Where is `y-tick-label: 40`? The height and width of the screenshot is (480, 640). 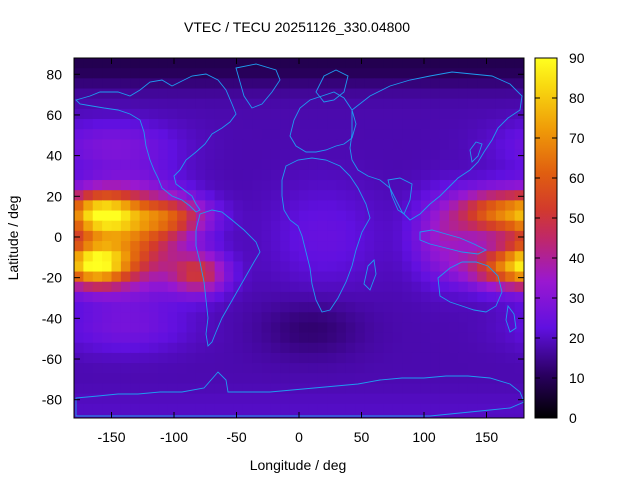 y-tick-label: 40 is located at coordinates (54, 156).